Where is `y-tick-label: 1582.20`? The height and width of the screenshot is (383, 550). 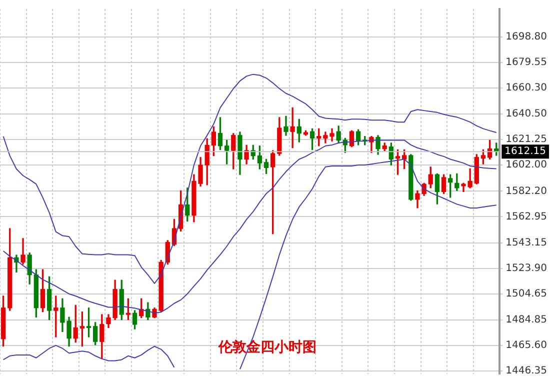
y-tick-label: 1582.20 is located at coordinates (527, 191).